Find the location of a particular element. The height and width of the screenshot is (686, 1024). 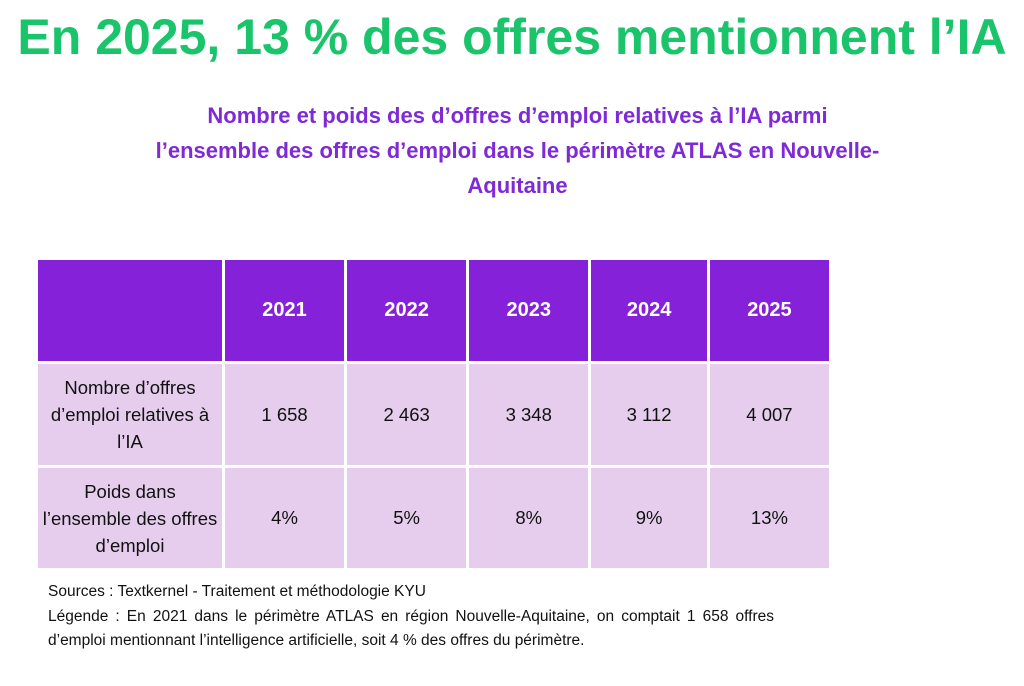

share-2021: 4% is located at coordinates (285, 518).